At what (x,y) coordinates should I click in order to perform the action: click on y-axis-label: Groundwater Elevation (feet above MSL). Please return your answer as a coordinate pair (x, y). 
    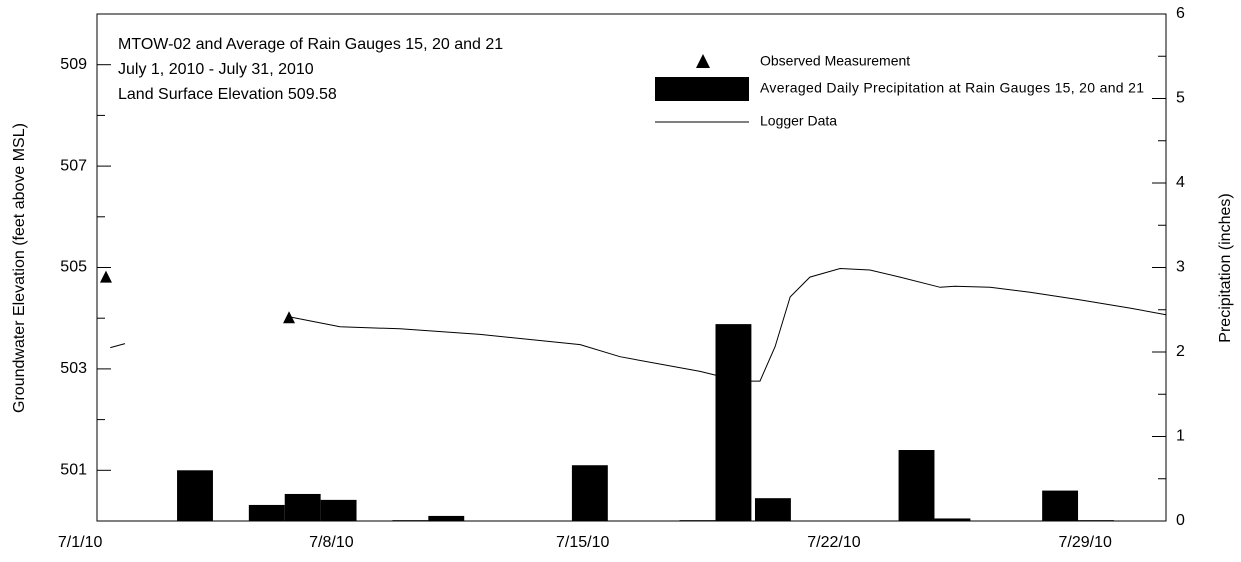
    Looking at the image, I should click on (19, 268).